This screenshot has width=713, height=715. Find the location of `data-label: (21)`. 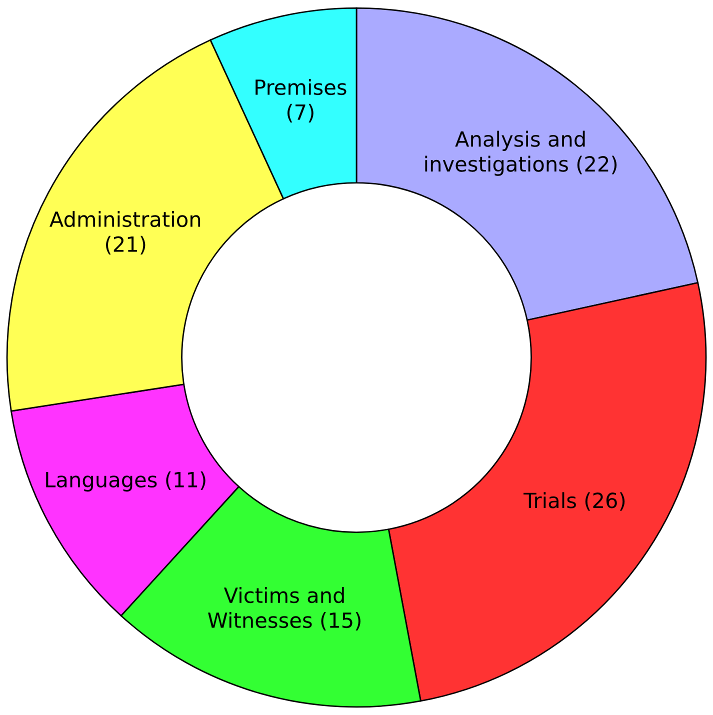

data-label: (21) is located at coordinates (126, 245).